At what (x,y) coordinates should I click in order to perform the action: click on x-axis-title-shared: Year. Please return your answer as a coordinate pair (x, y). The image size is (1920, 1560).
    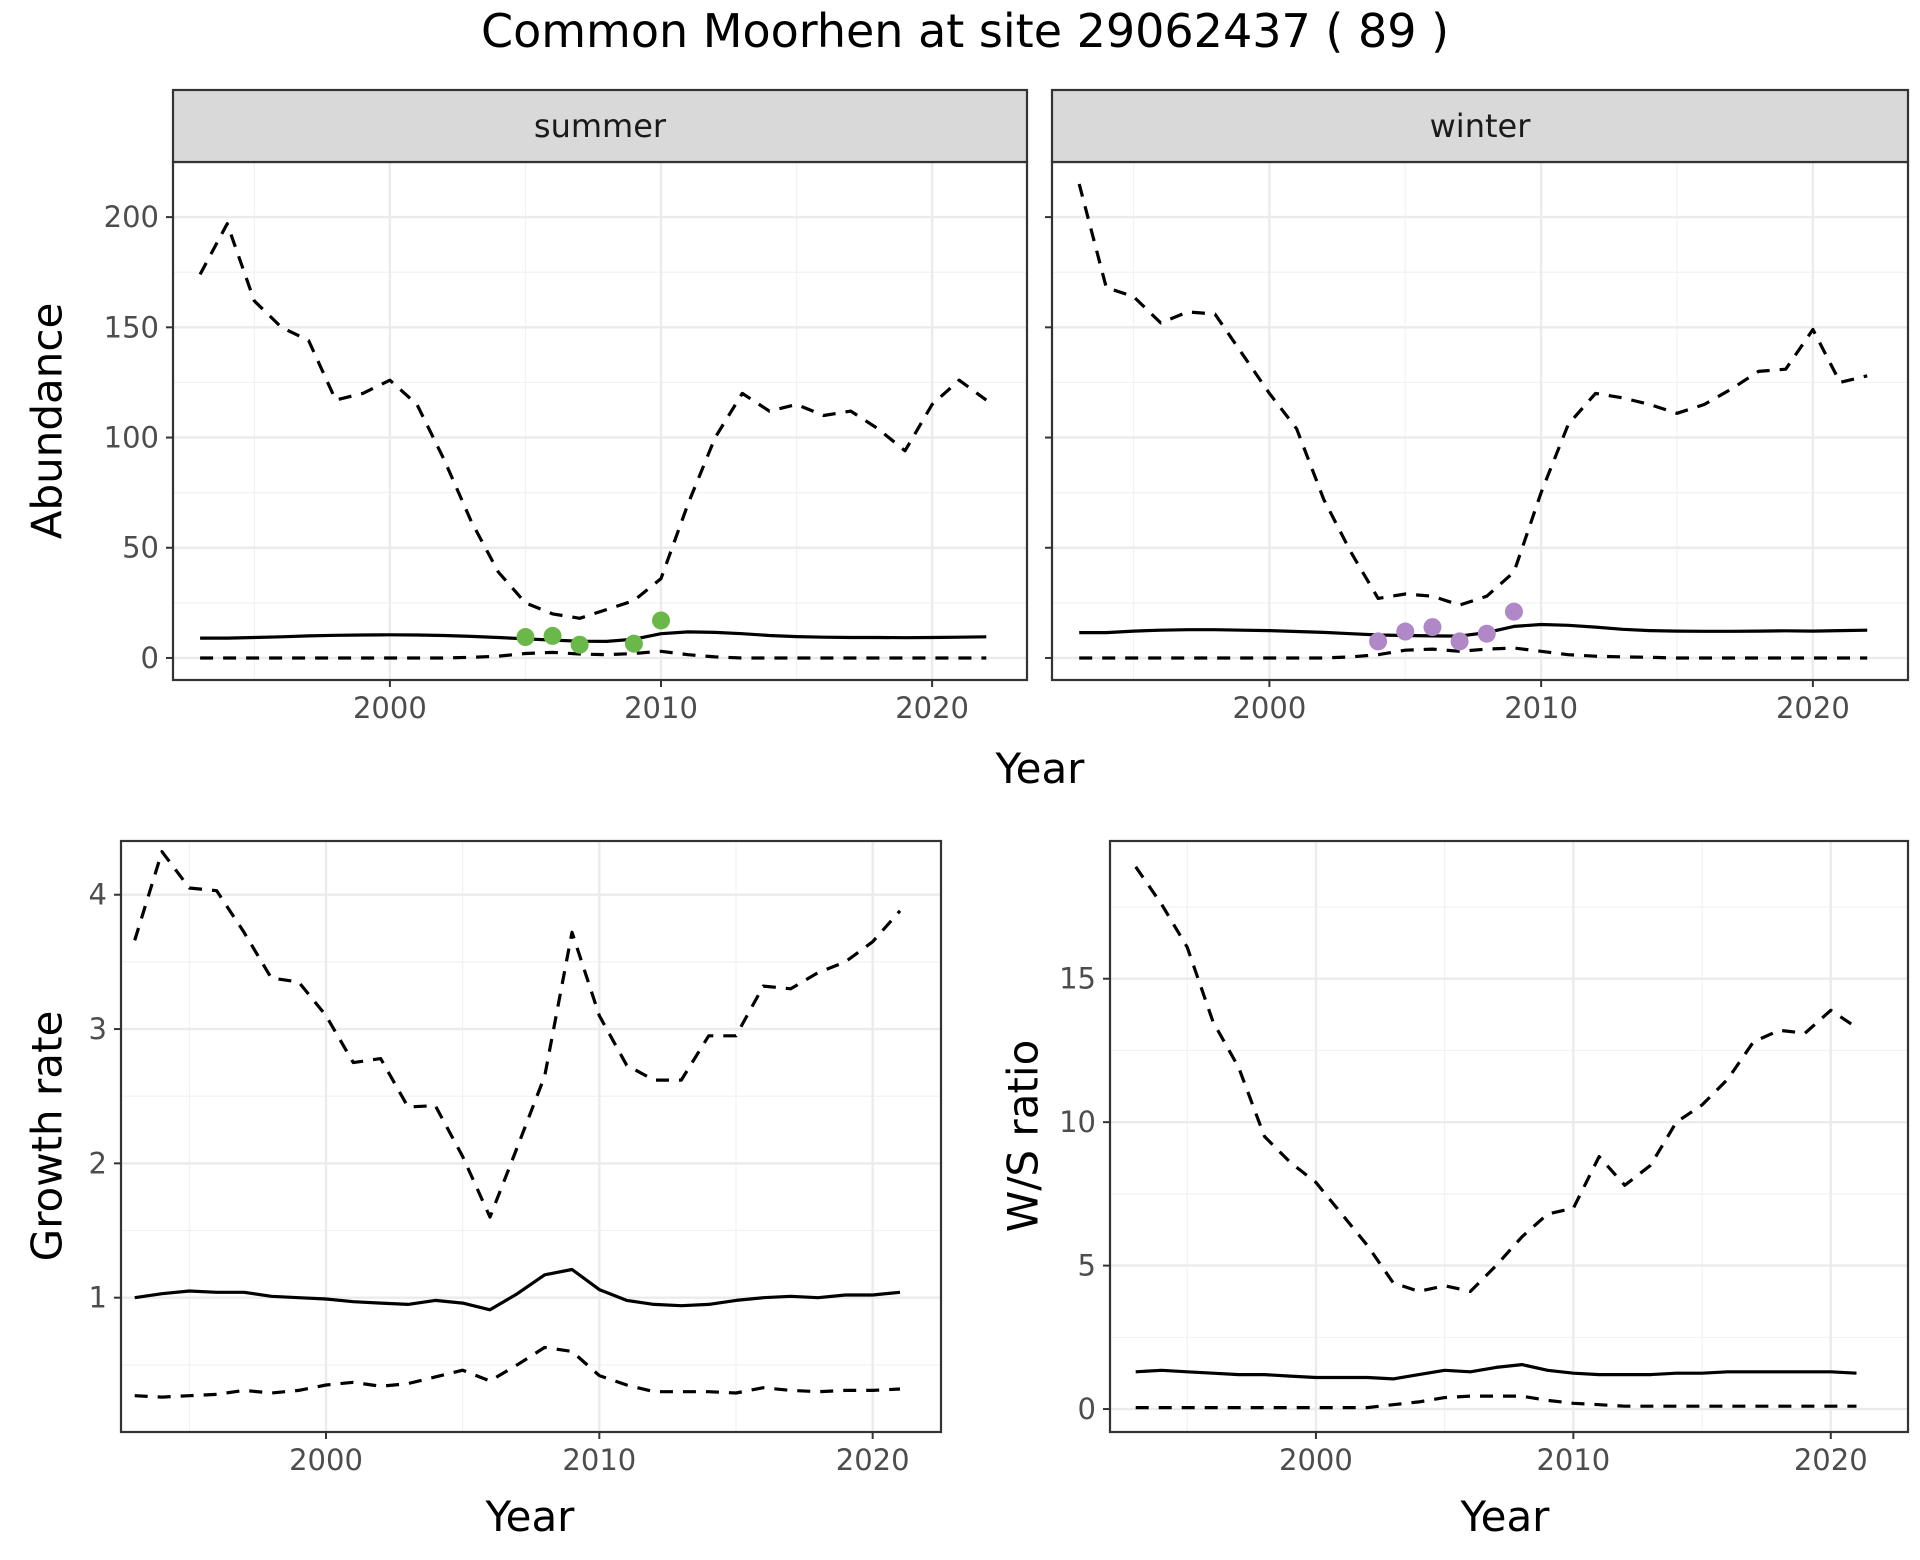
    Looking at the image, I should click on (1040, 768).